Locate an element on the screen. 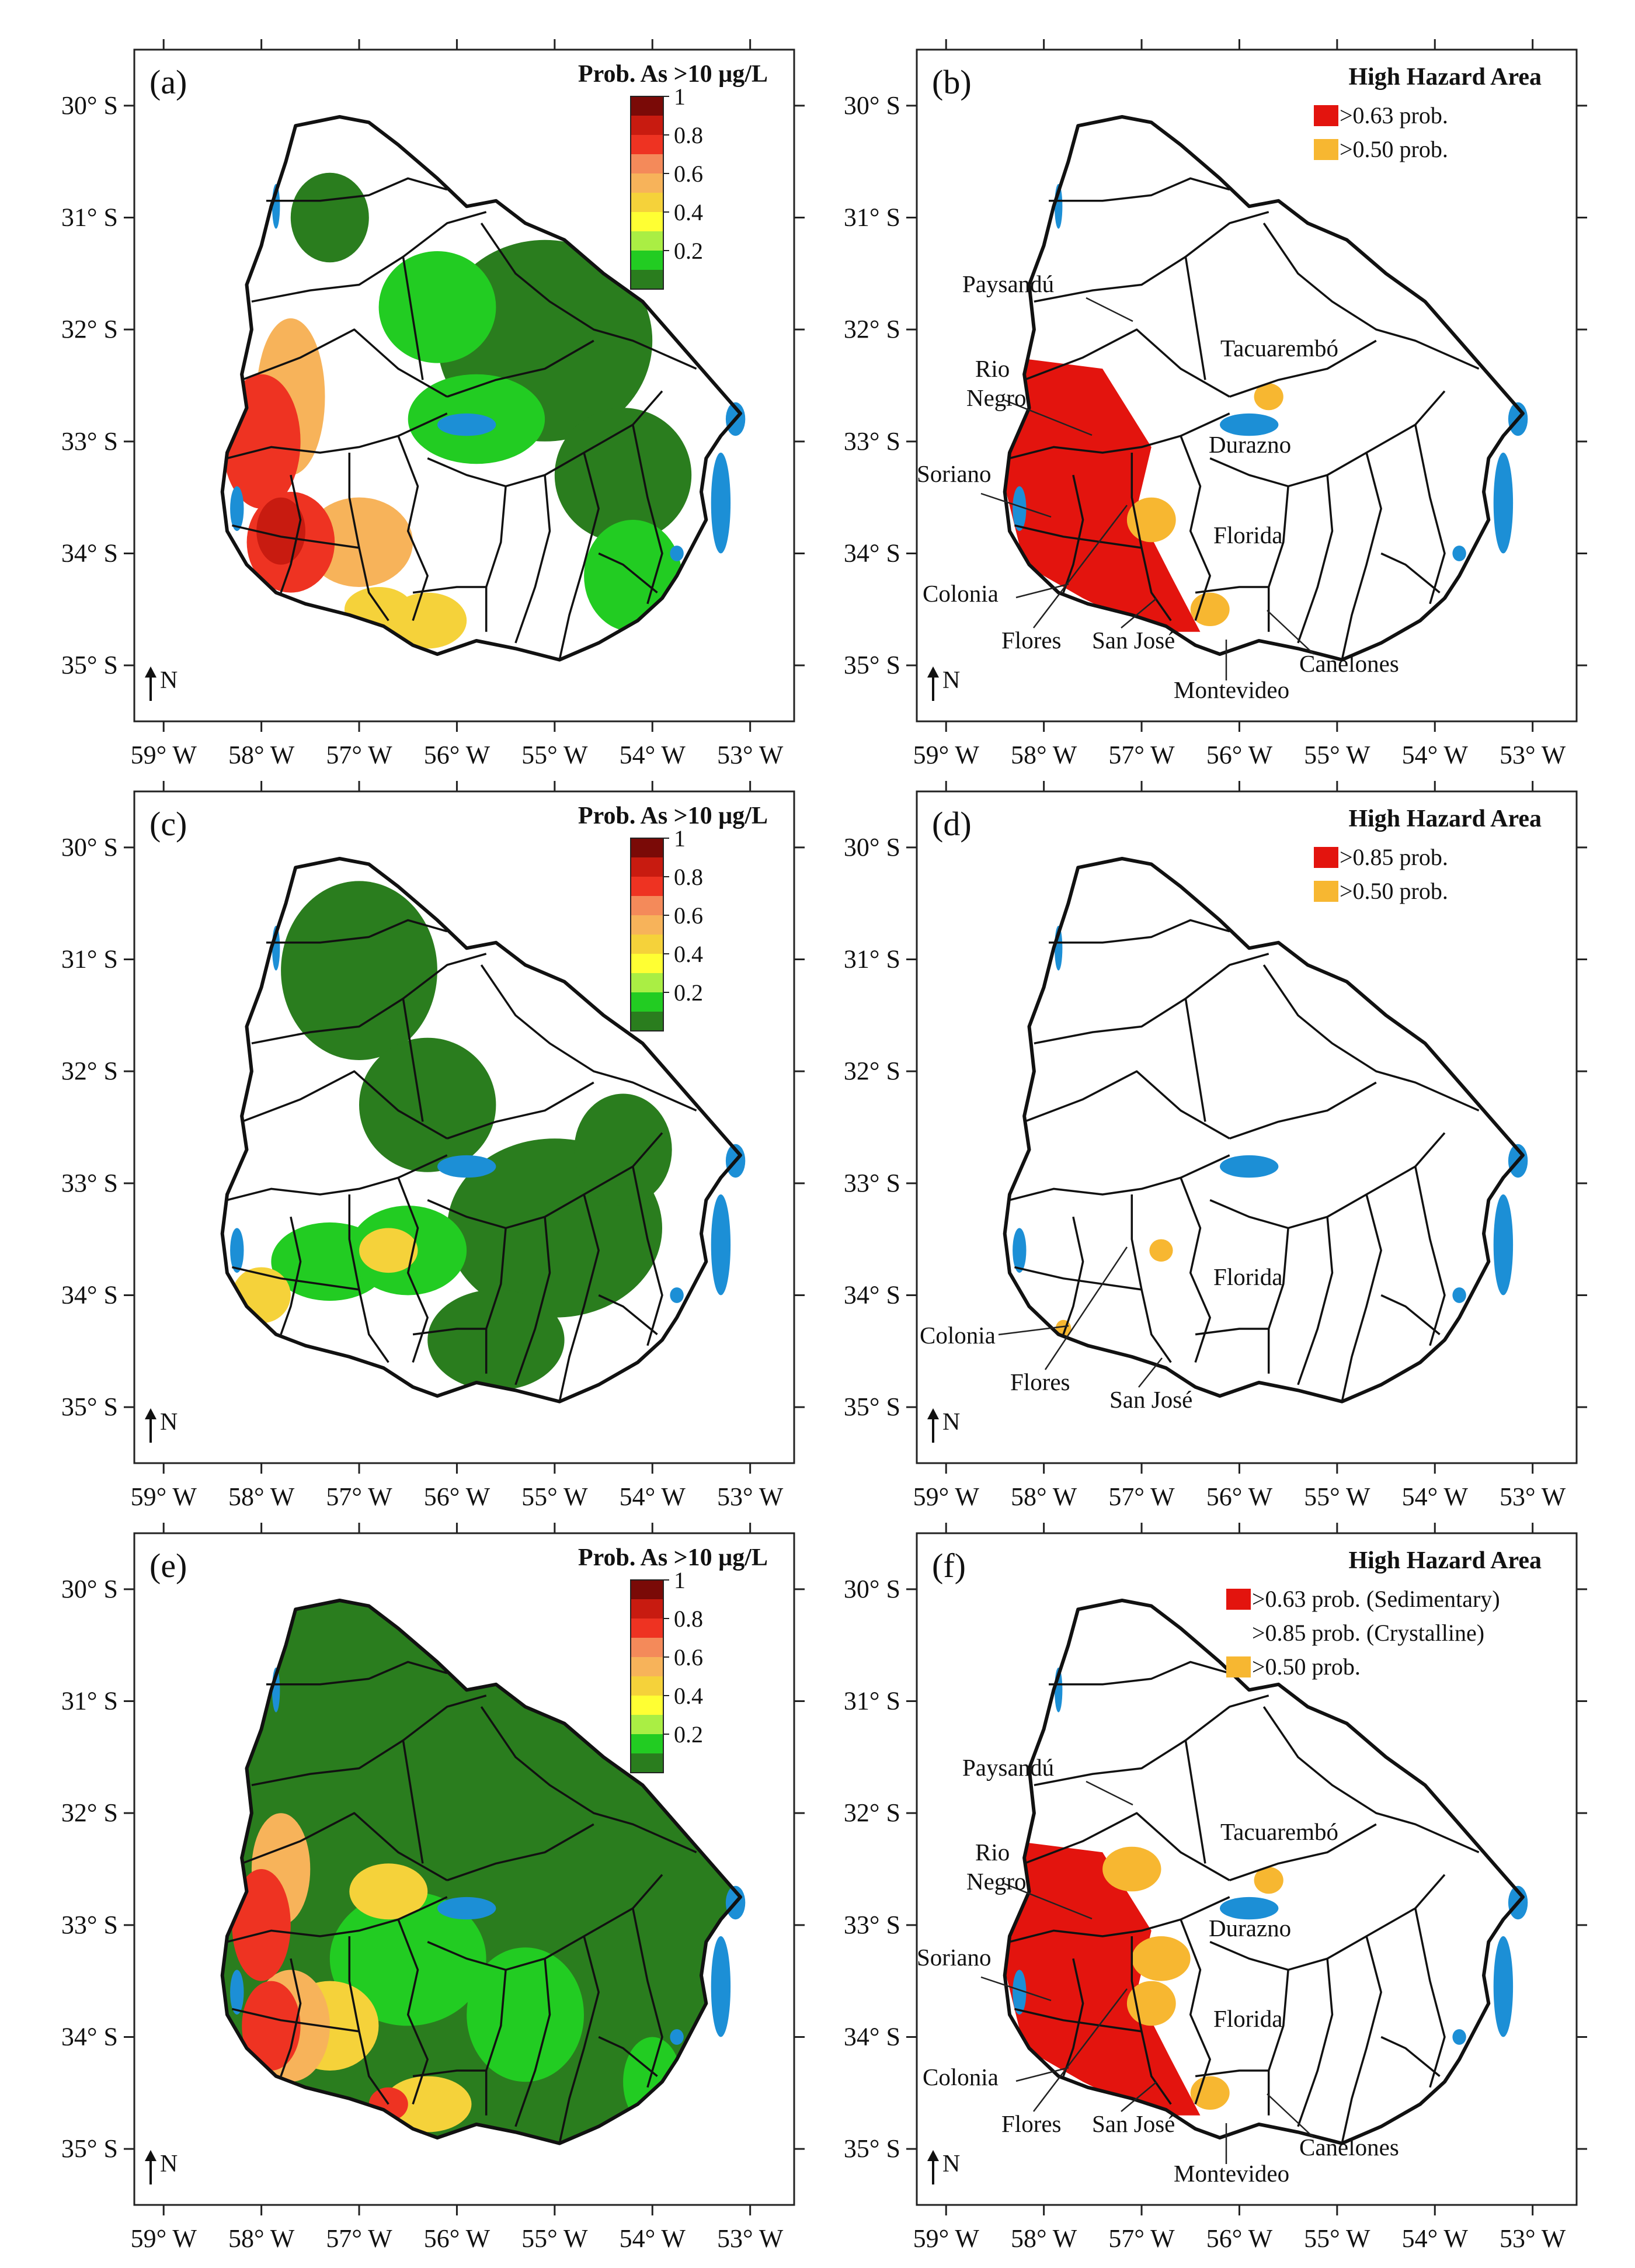  legend: Prob. As >10 µg/L1 0.8 0.6 0.4 0.2 is located at coordinates (673, 917).